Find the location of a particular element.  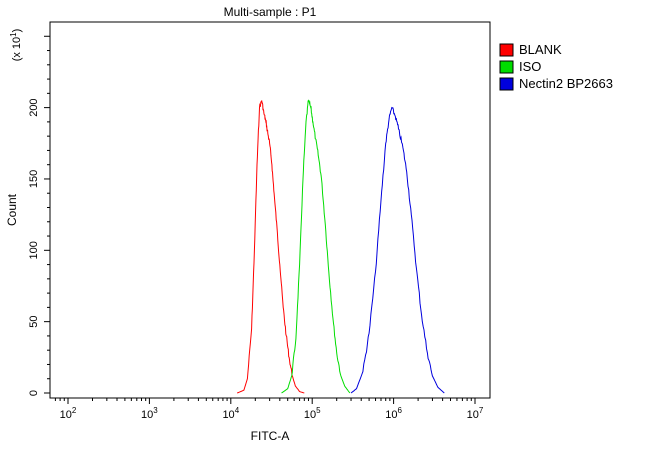

y-axis: 0 50 100 150 200 is located at coordinates (39, 215).